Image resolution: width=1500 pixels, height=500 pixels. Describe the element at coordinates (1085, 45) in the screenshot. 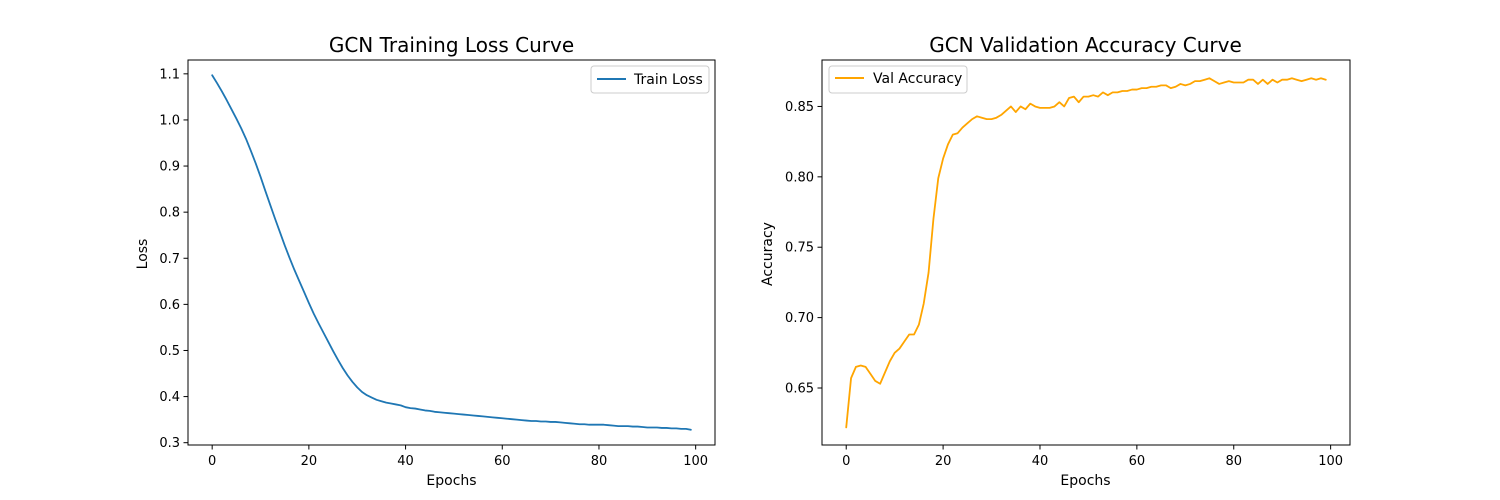

I see `accuracy-chart-title: GCN Validation Accuracy Curve` at that location.